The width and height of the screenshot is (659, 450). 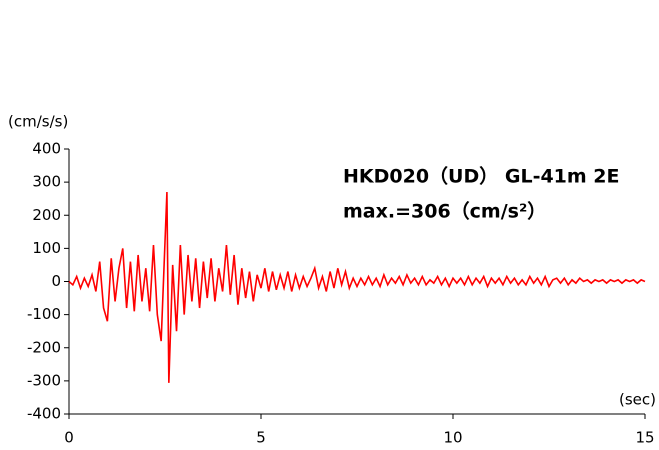 I want to click on y-tick-label: 100, so click(x=46, y=248).